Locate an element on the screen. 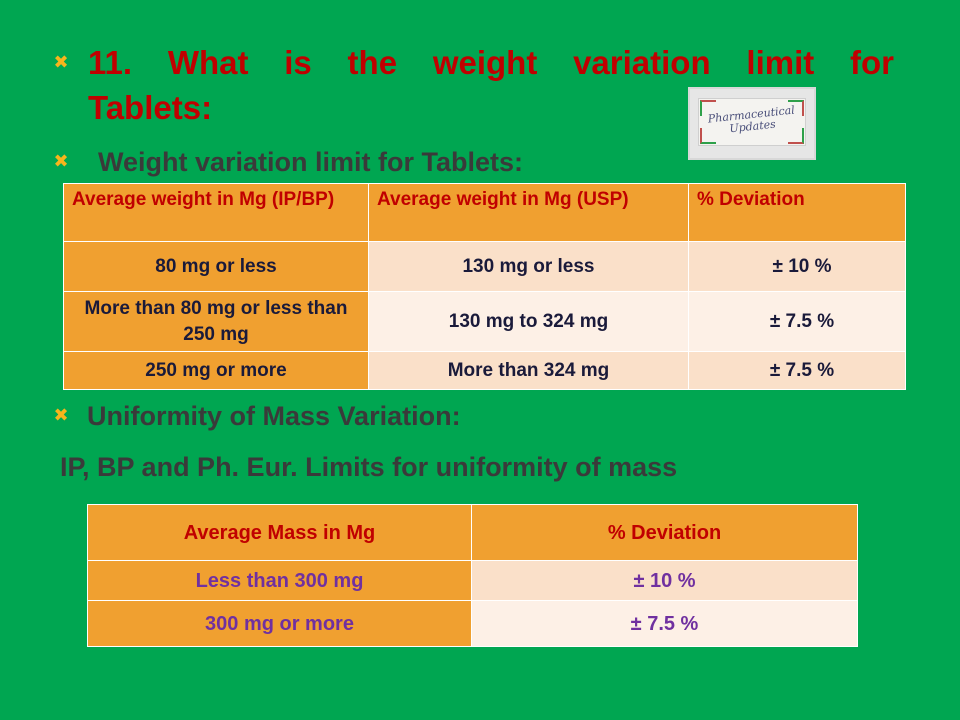  table-header-cell: Average weight in Mg (USP) is located at coordinates (528, 212).